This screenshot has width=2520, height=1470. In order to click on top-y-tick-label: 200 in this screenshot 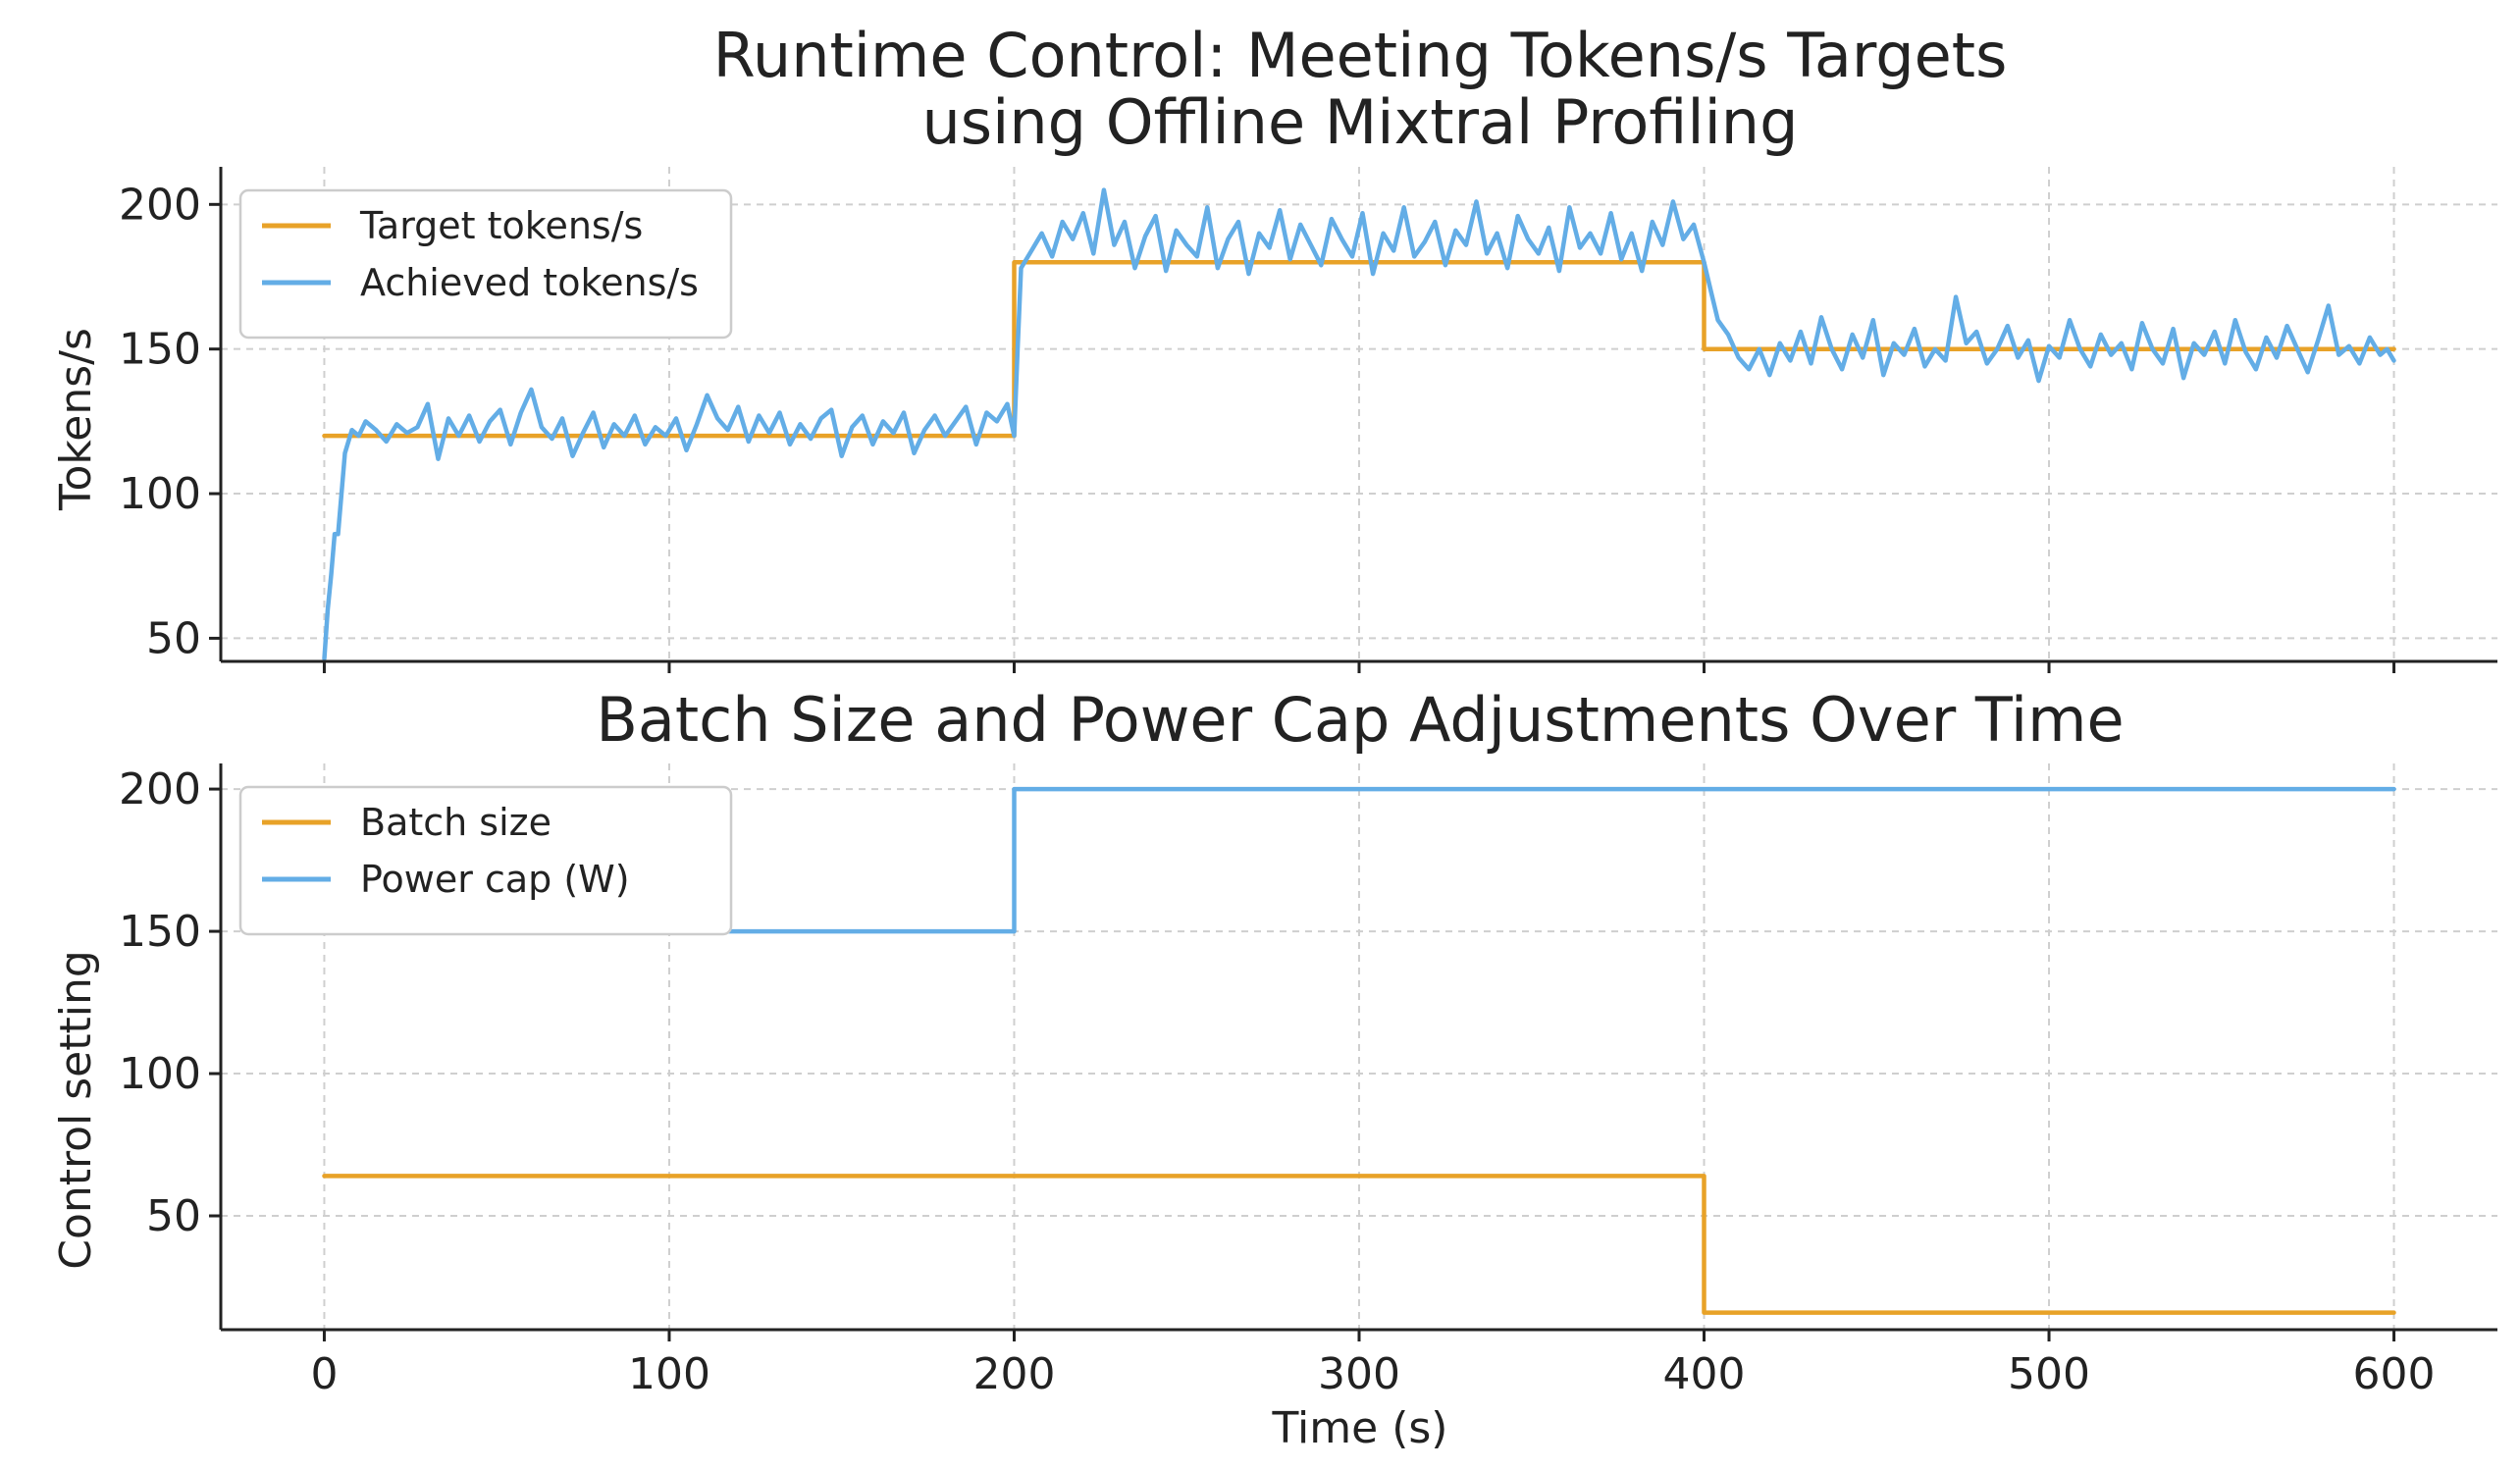, I will do `click(160, 205)`.